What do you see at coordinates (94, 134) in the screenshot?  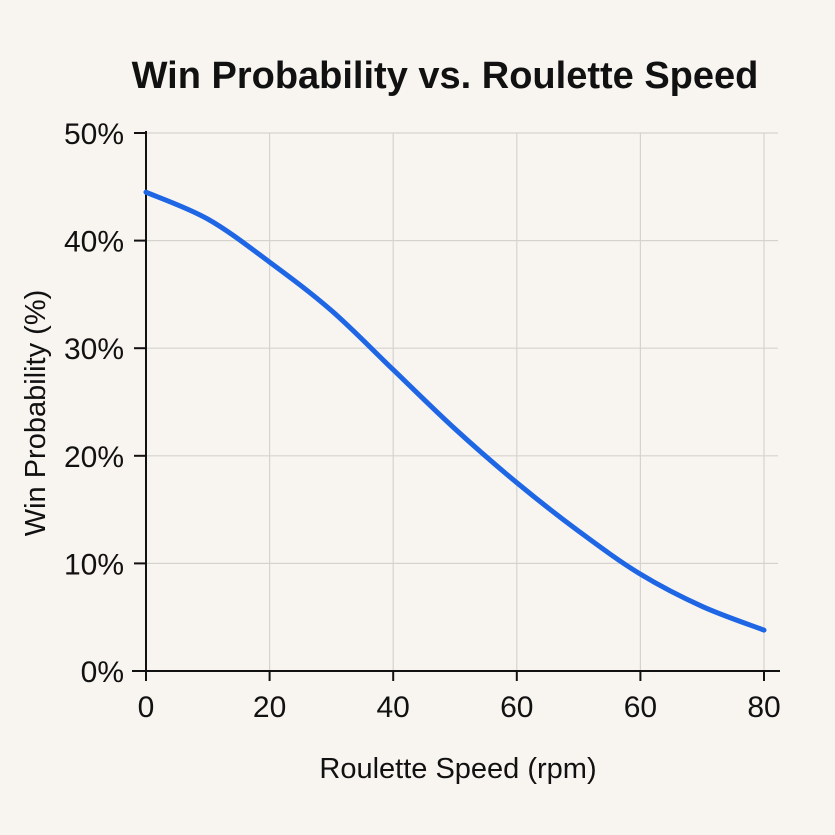 I see `y-tick-label: 50%` at bounding box center [94, 134].